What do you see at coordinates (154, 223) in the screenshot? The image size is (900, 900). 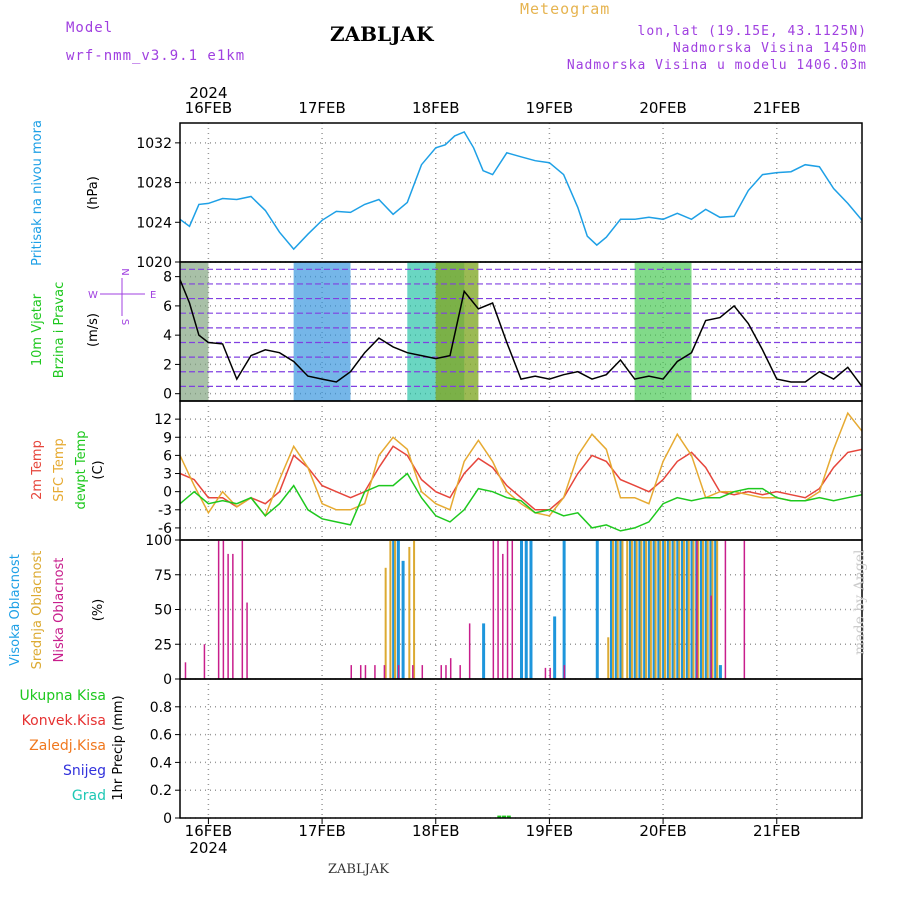 I see `y-tick-label: 1024` at bounding box center [154, 223].